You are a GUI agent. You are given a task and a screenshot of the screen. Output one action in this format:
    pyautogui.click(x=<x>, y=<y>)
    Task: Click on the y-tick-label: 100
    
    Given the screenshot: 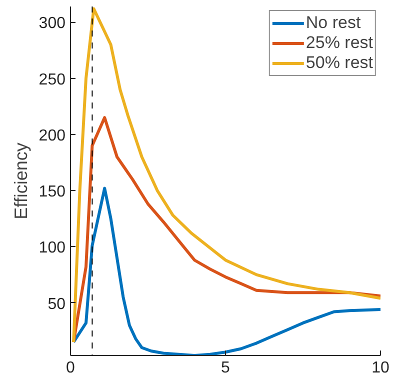 What is the action you would take?
    pyautogui.click(x=52, y=248)
    